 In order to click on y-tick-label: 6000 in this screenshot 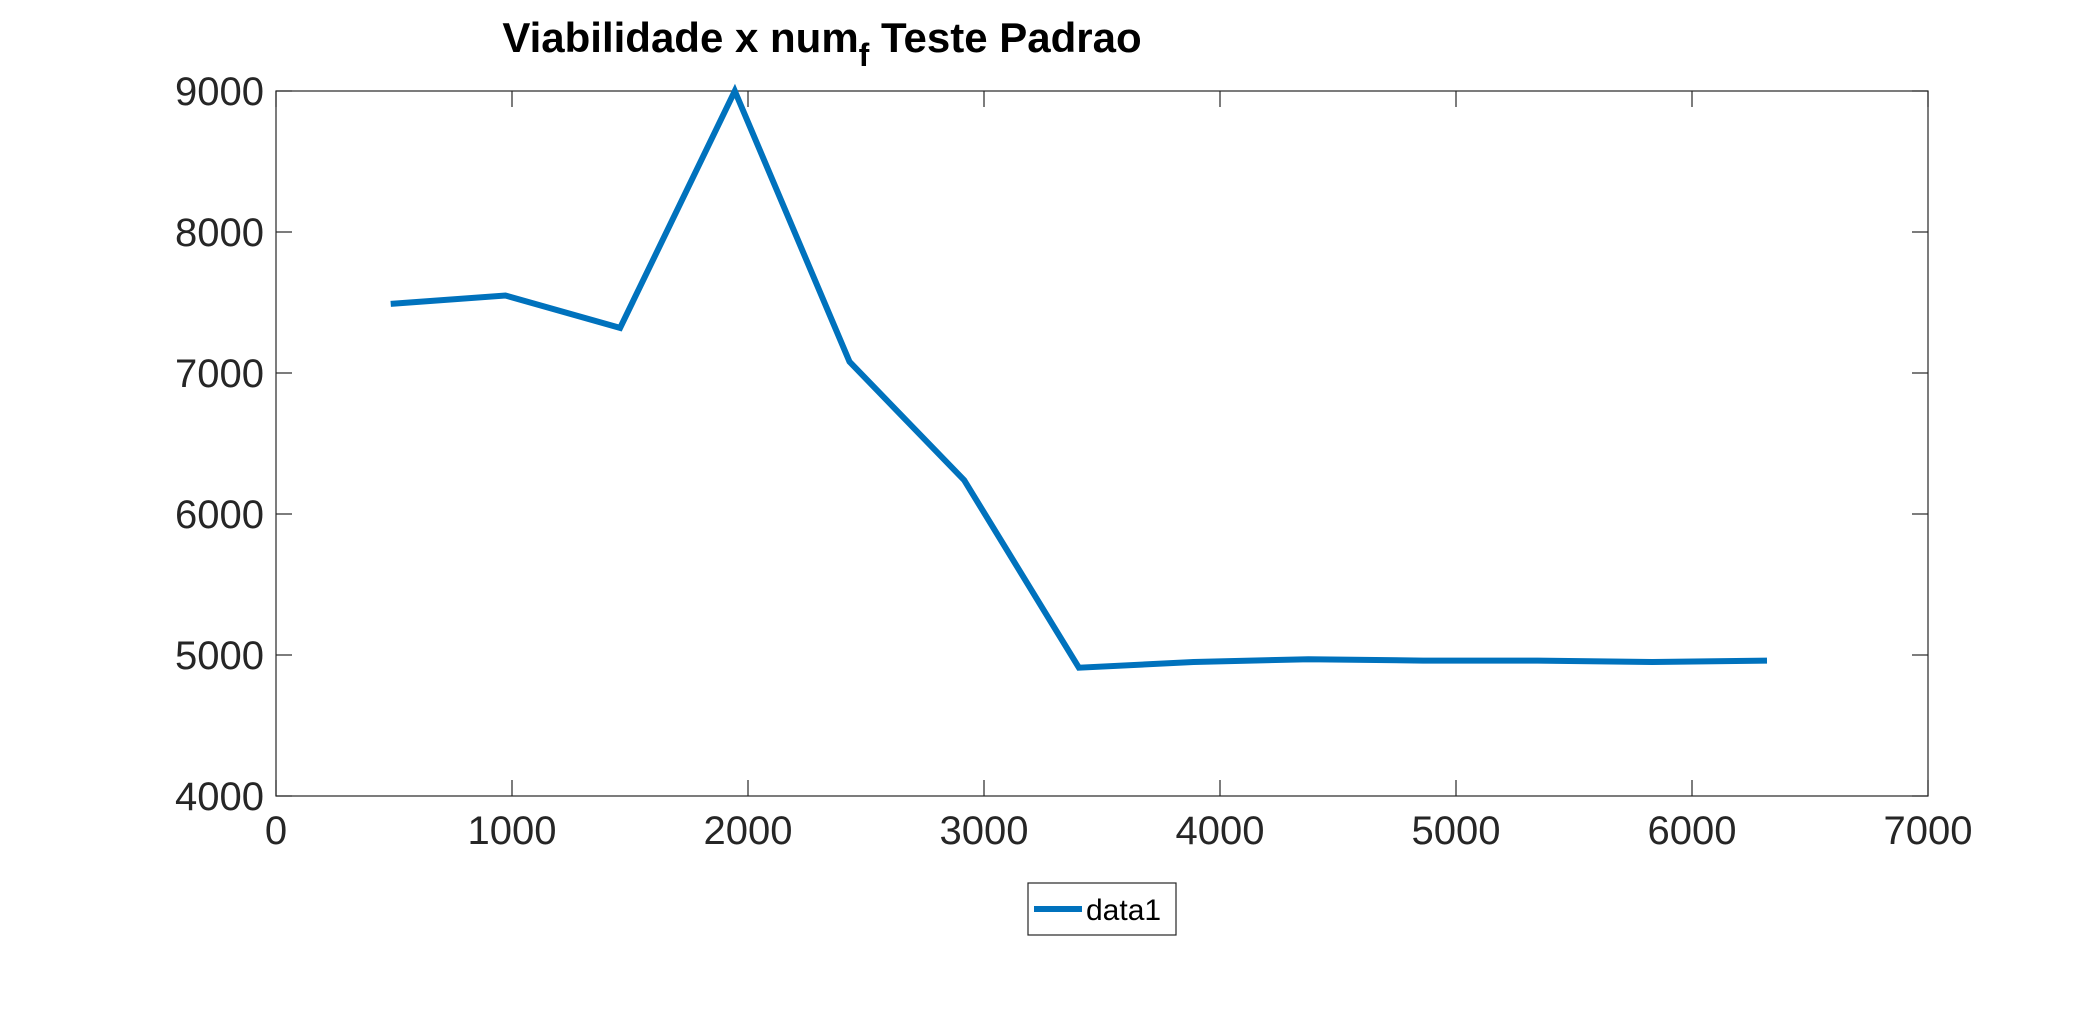, I will do `click(219, 515)`.